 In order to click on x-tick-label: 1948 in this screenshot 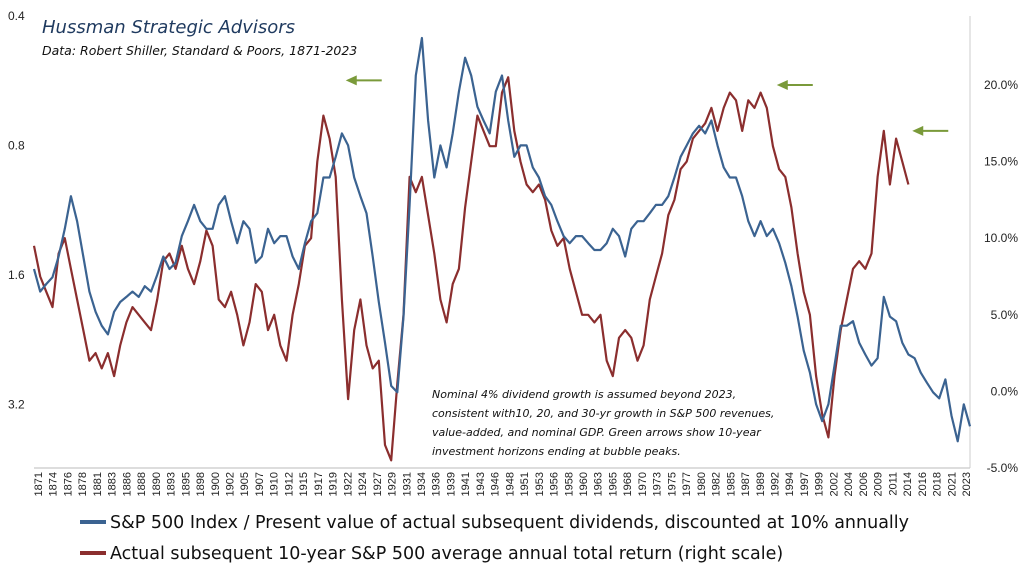, I will do `click(510, 484)`.